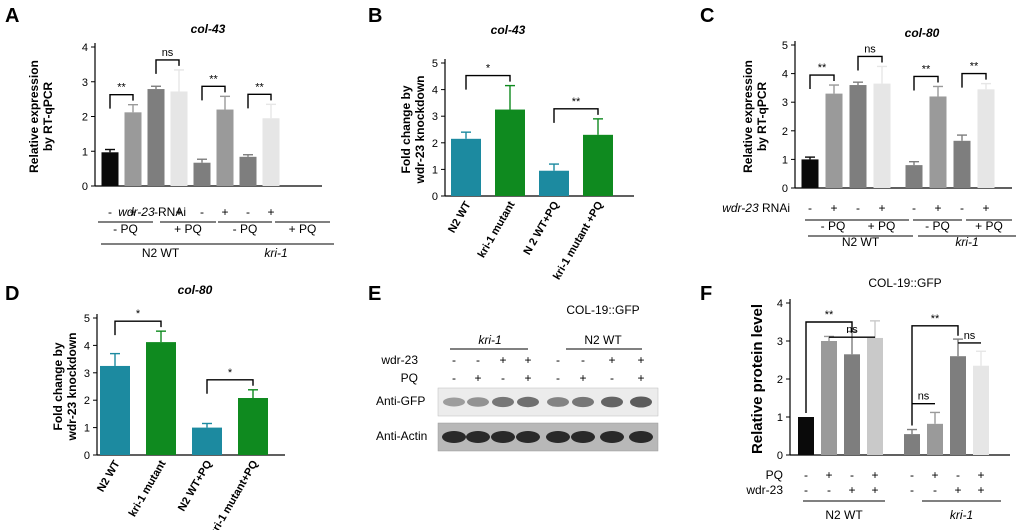  Describe the element at coordinates (602, 310) in the screenshot. I see `blot-title: COL-19::GFP` at that location.